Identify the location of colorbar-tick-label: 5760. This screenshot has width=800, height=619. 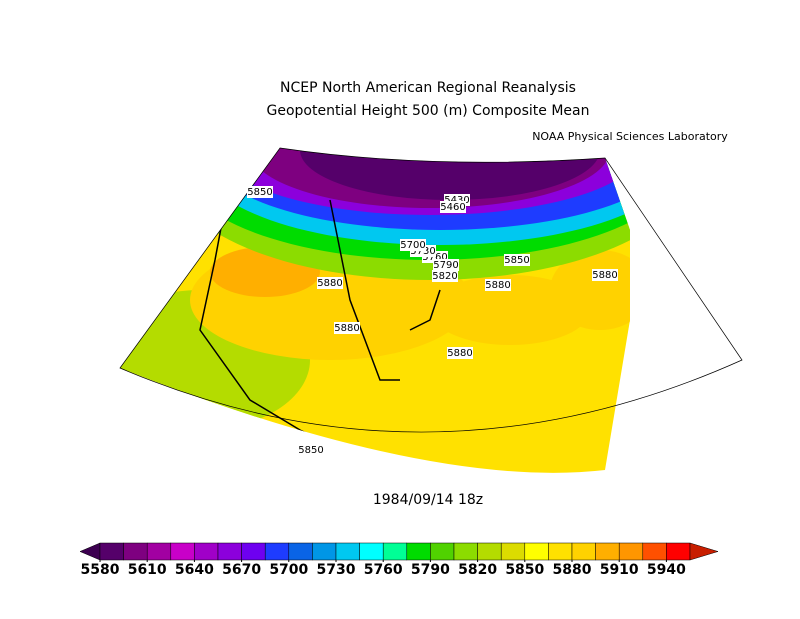
(383, 570).